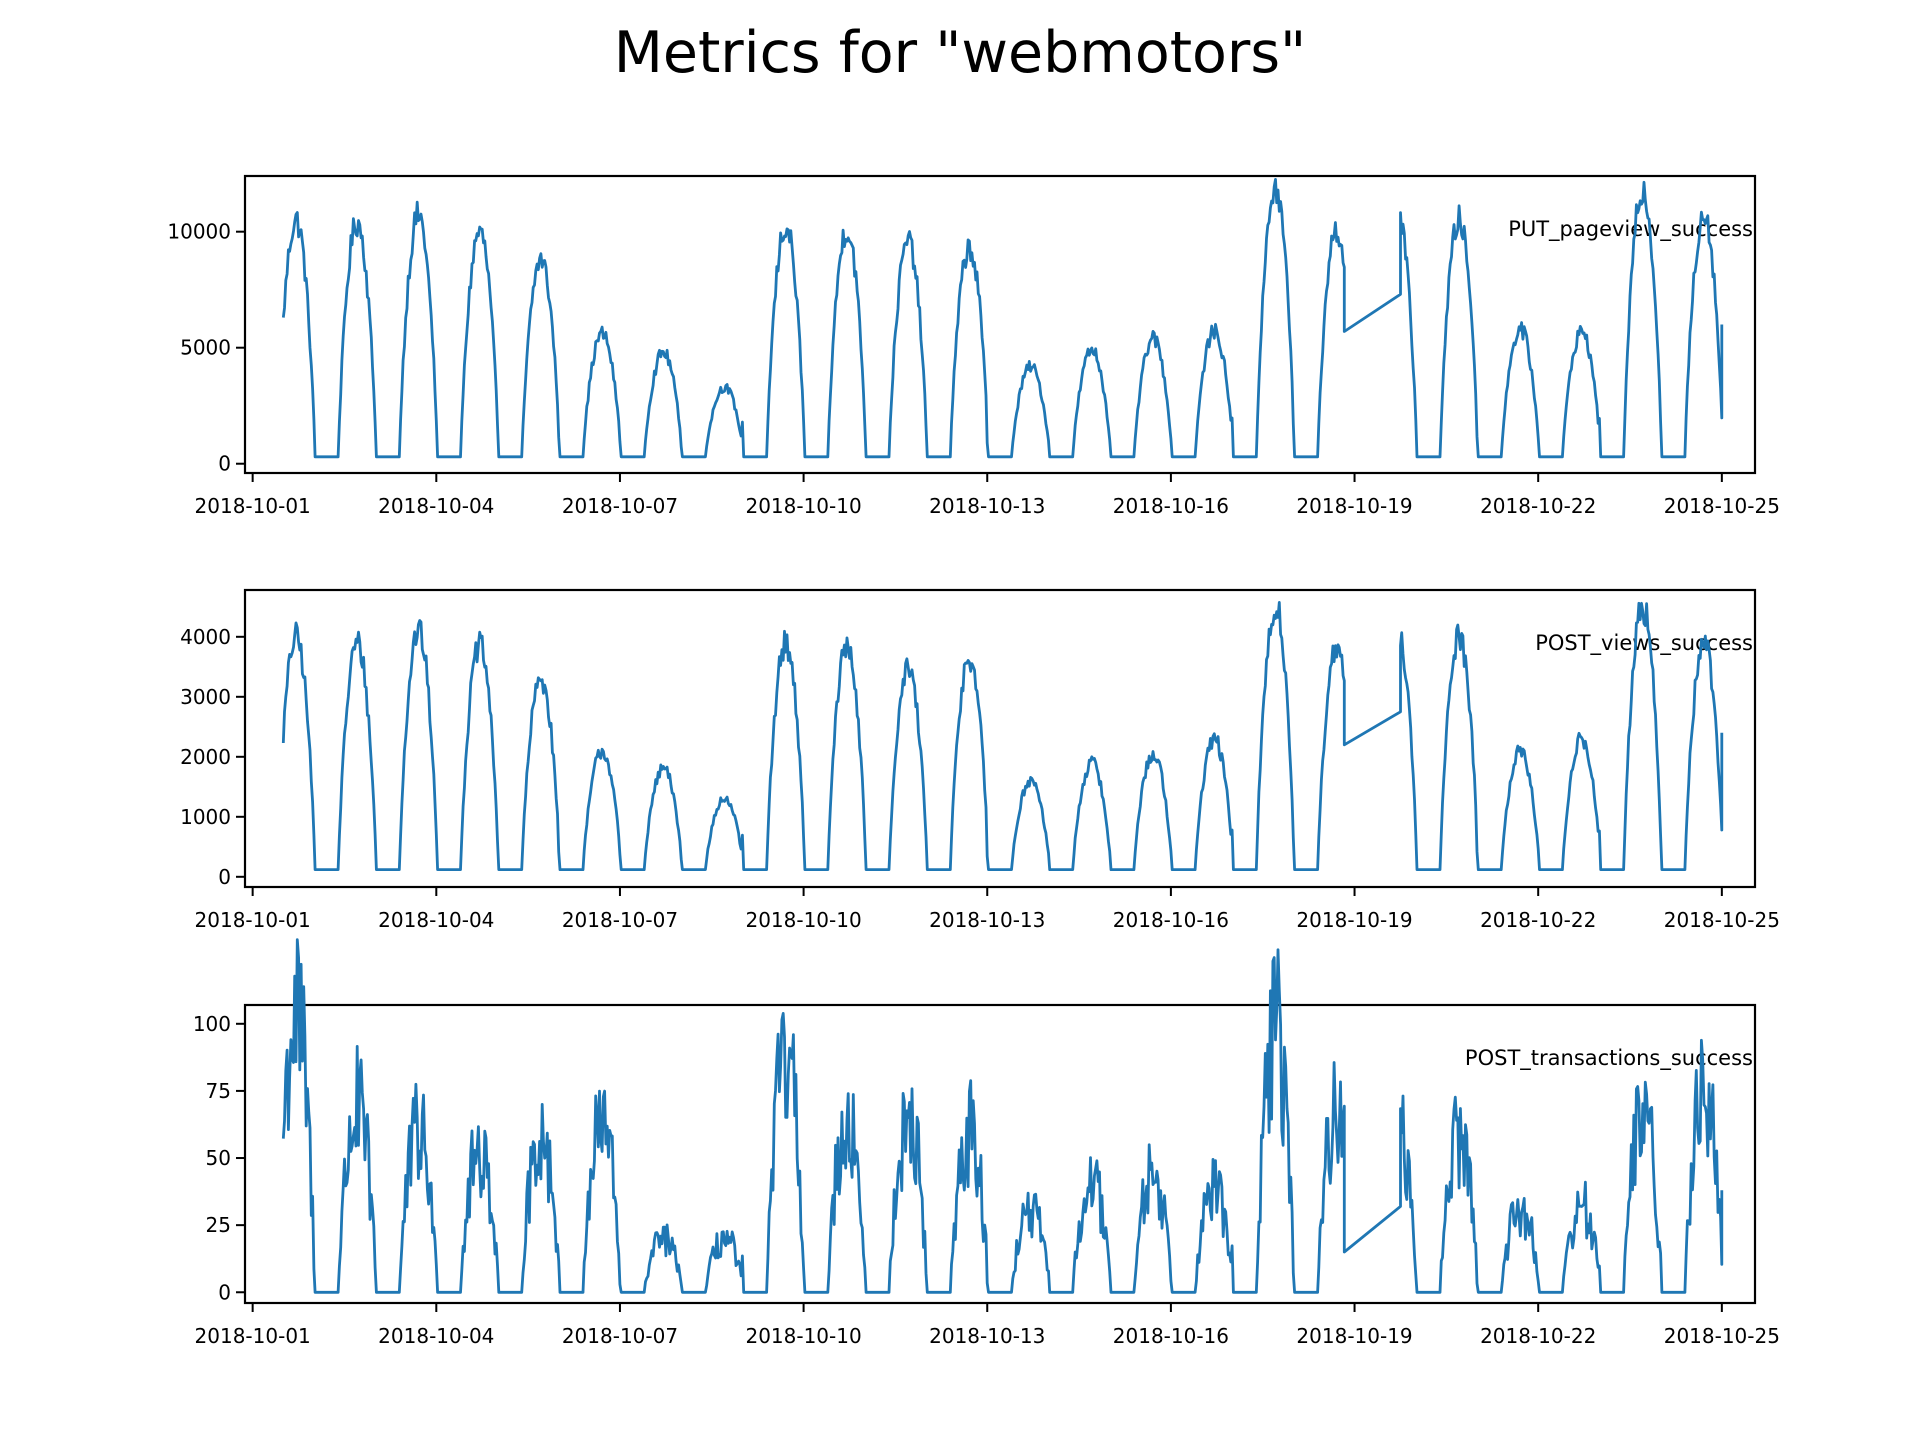 The height and width of the screenshot is (1440, 1920). Describe the element at coordinates (205, 697) in the screenshot. I see `y-tick-label: 3000` at that location.